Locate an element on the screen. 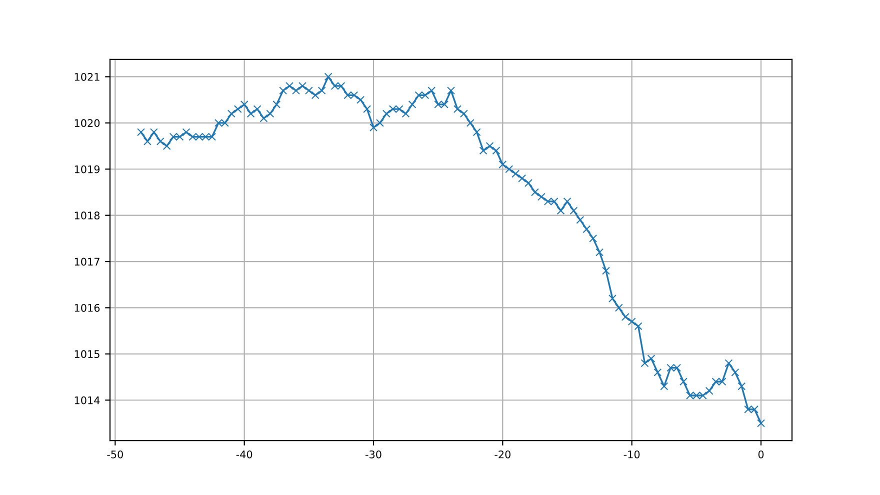 The height and width of the screenshot is (495, 880). x-tick-label: -40 is located at coordinates (244, 454).